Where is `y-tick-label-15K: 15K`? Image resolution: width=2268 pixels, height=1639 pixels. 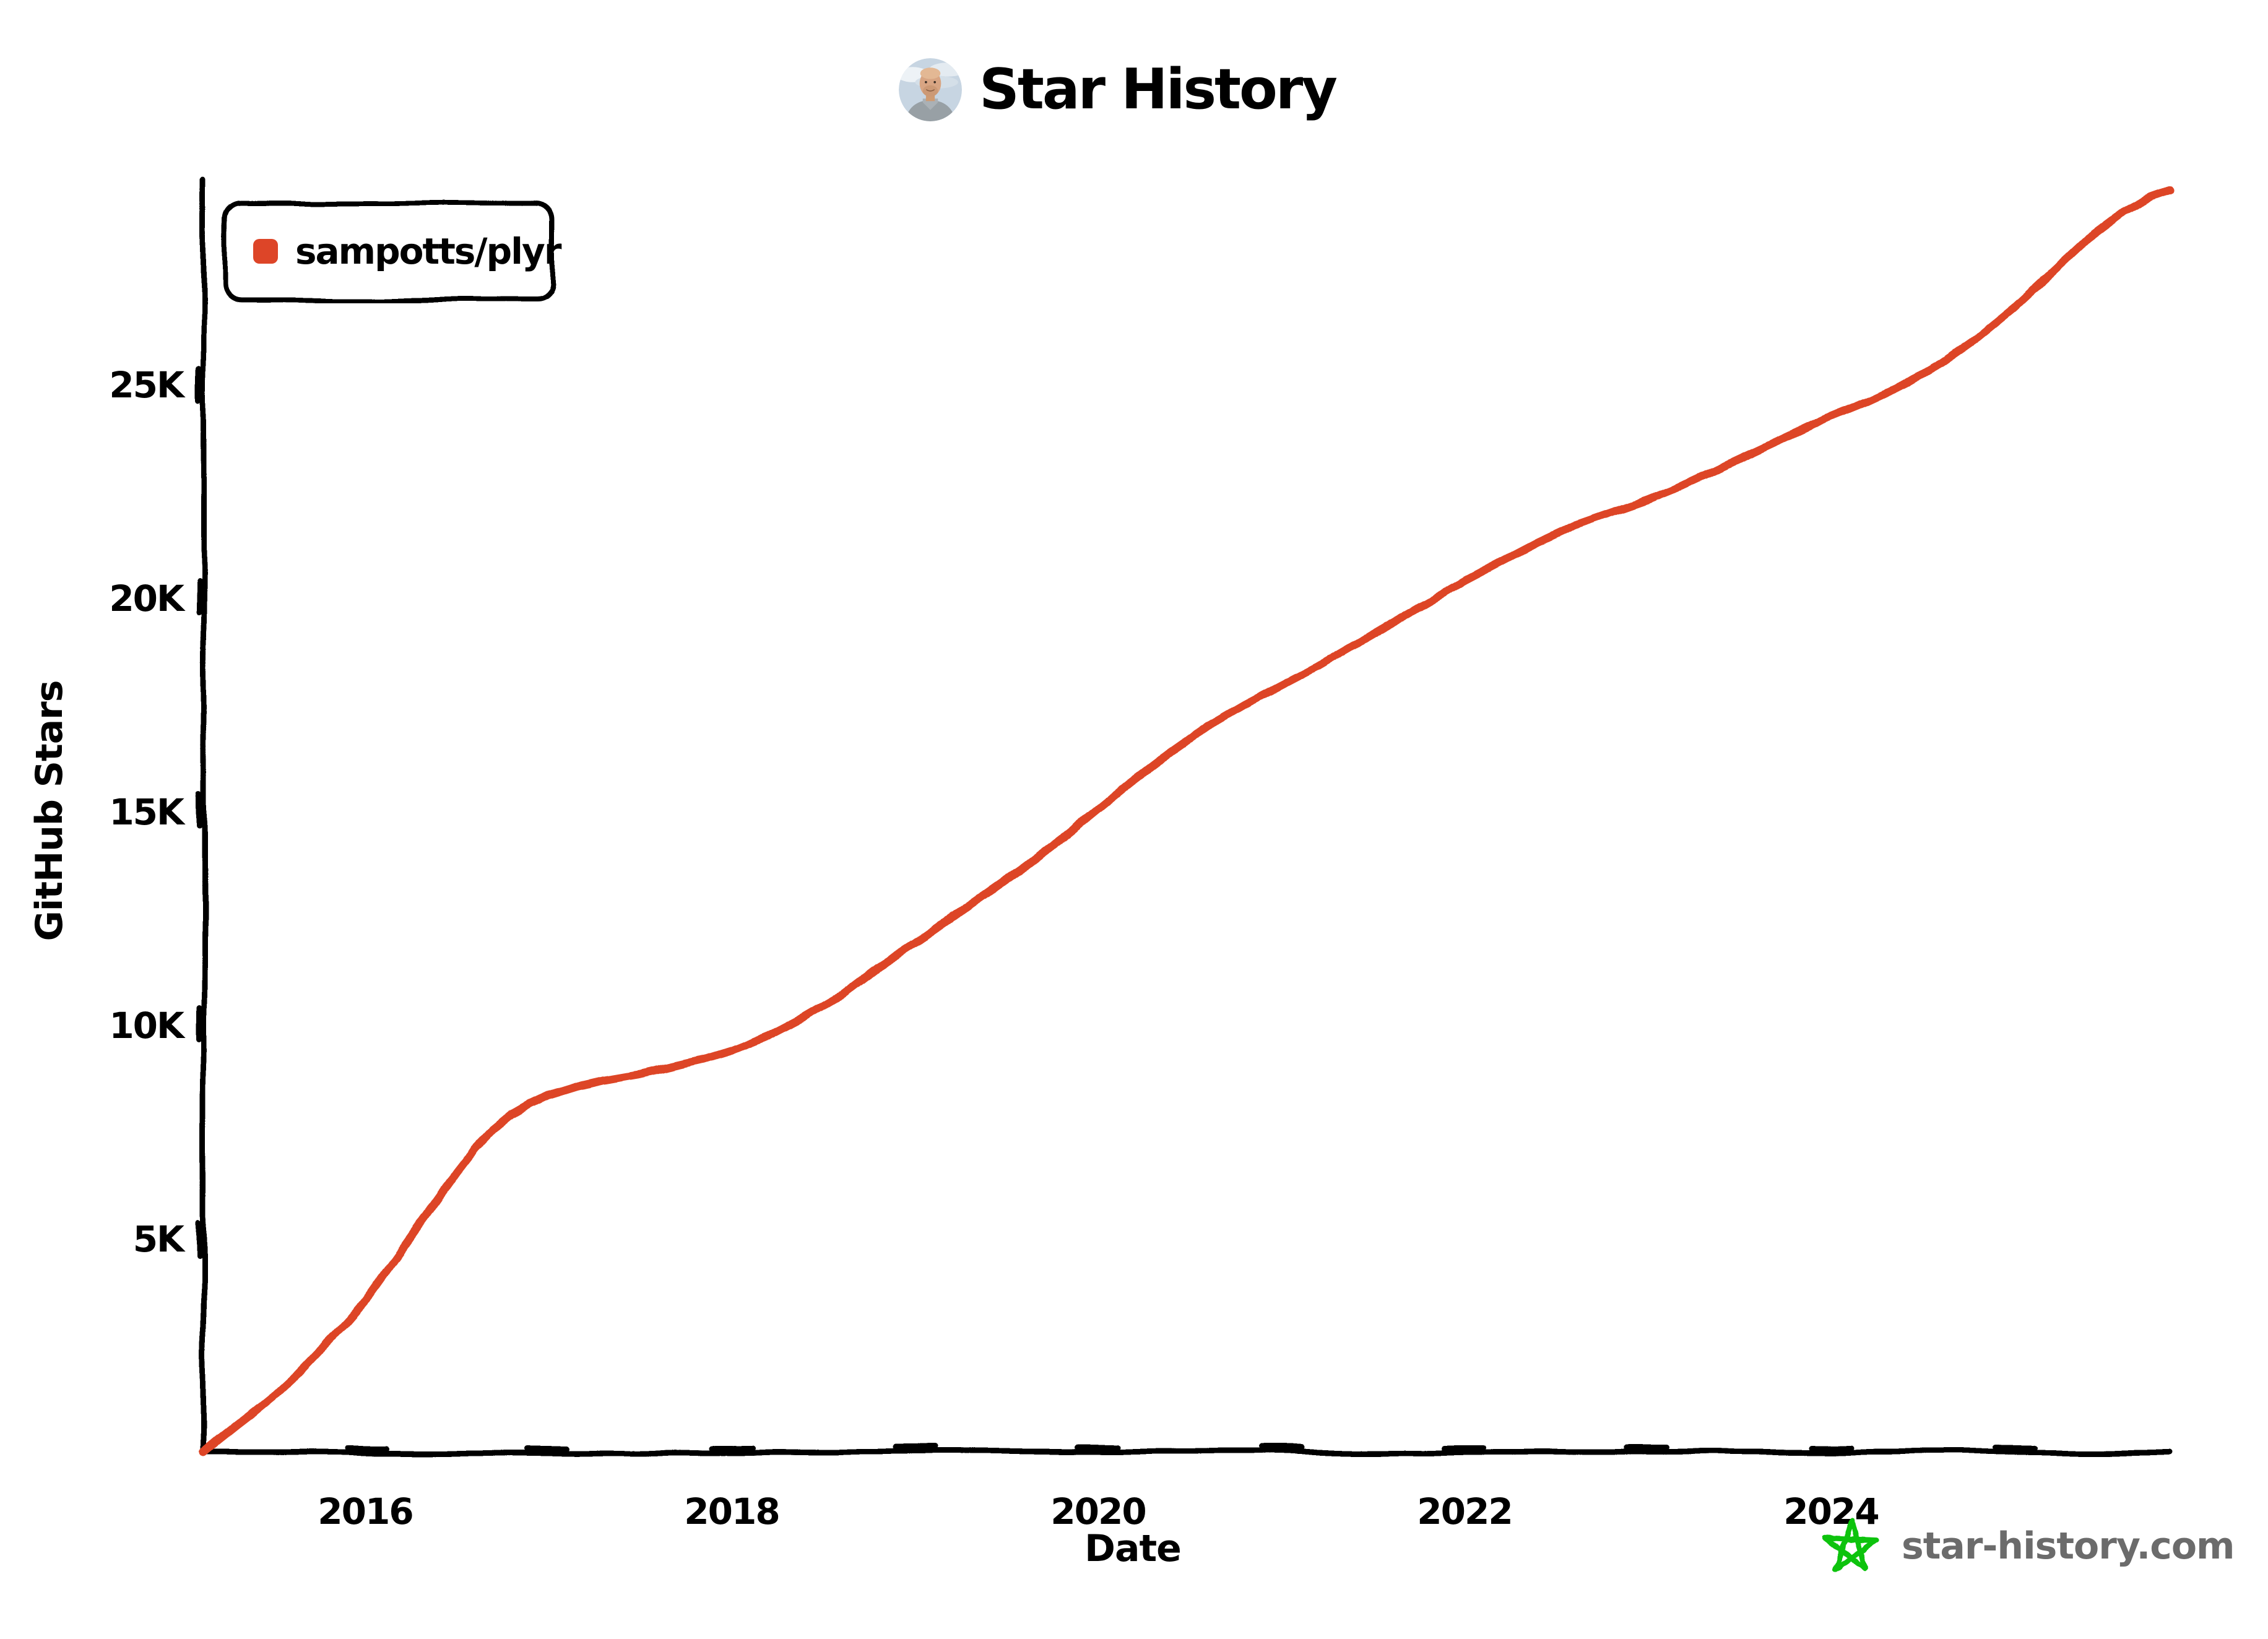 y-tick-label-15K: 15K is located at coordinates (147, 812).